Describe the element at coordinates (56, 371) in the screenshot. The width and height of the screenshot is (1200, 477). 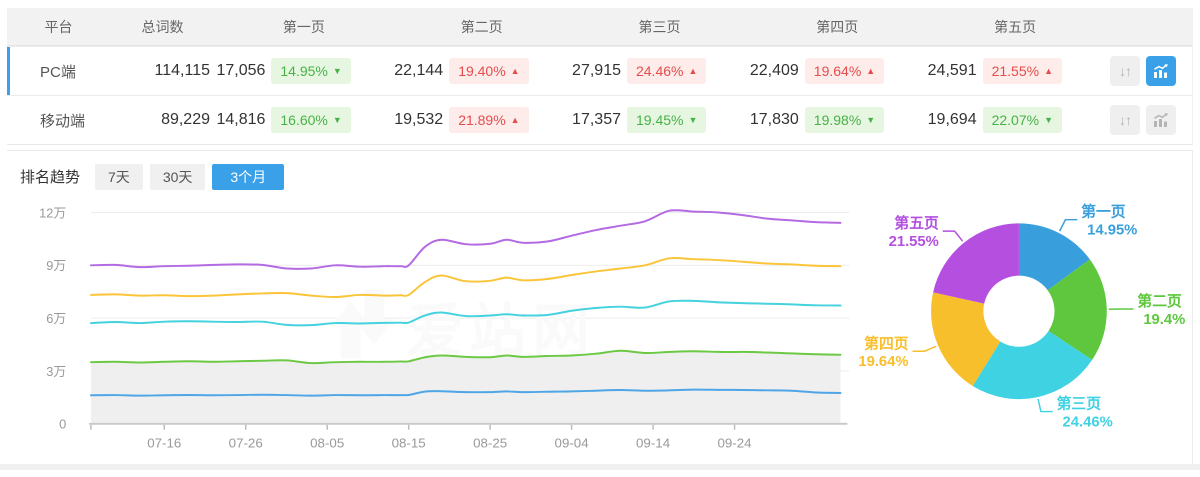
I see `svg-text: 3万` at that location.